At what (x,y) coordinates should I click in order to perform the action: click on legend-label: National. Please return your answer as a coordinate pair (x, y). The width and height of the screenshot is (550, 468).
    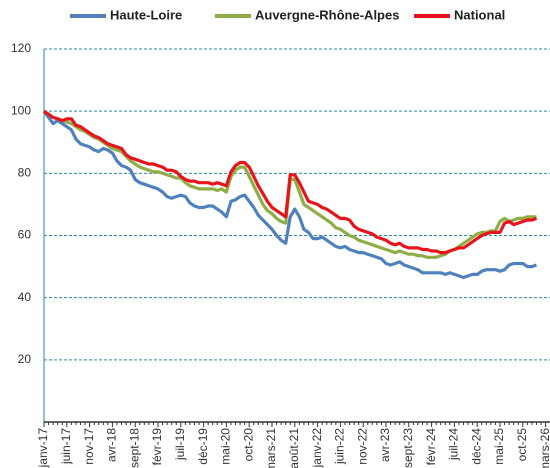
    Looking at the image, I should click on (479, 14).